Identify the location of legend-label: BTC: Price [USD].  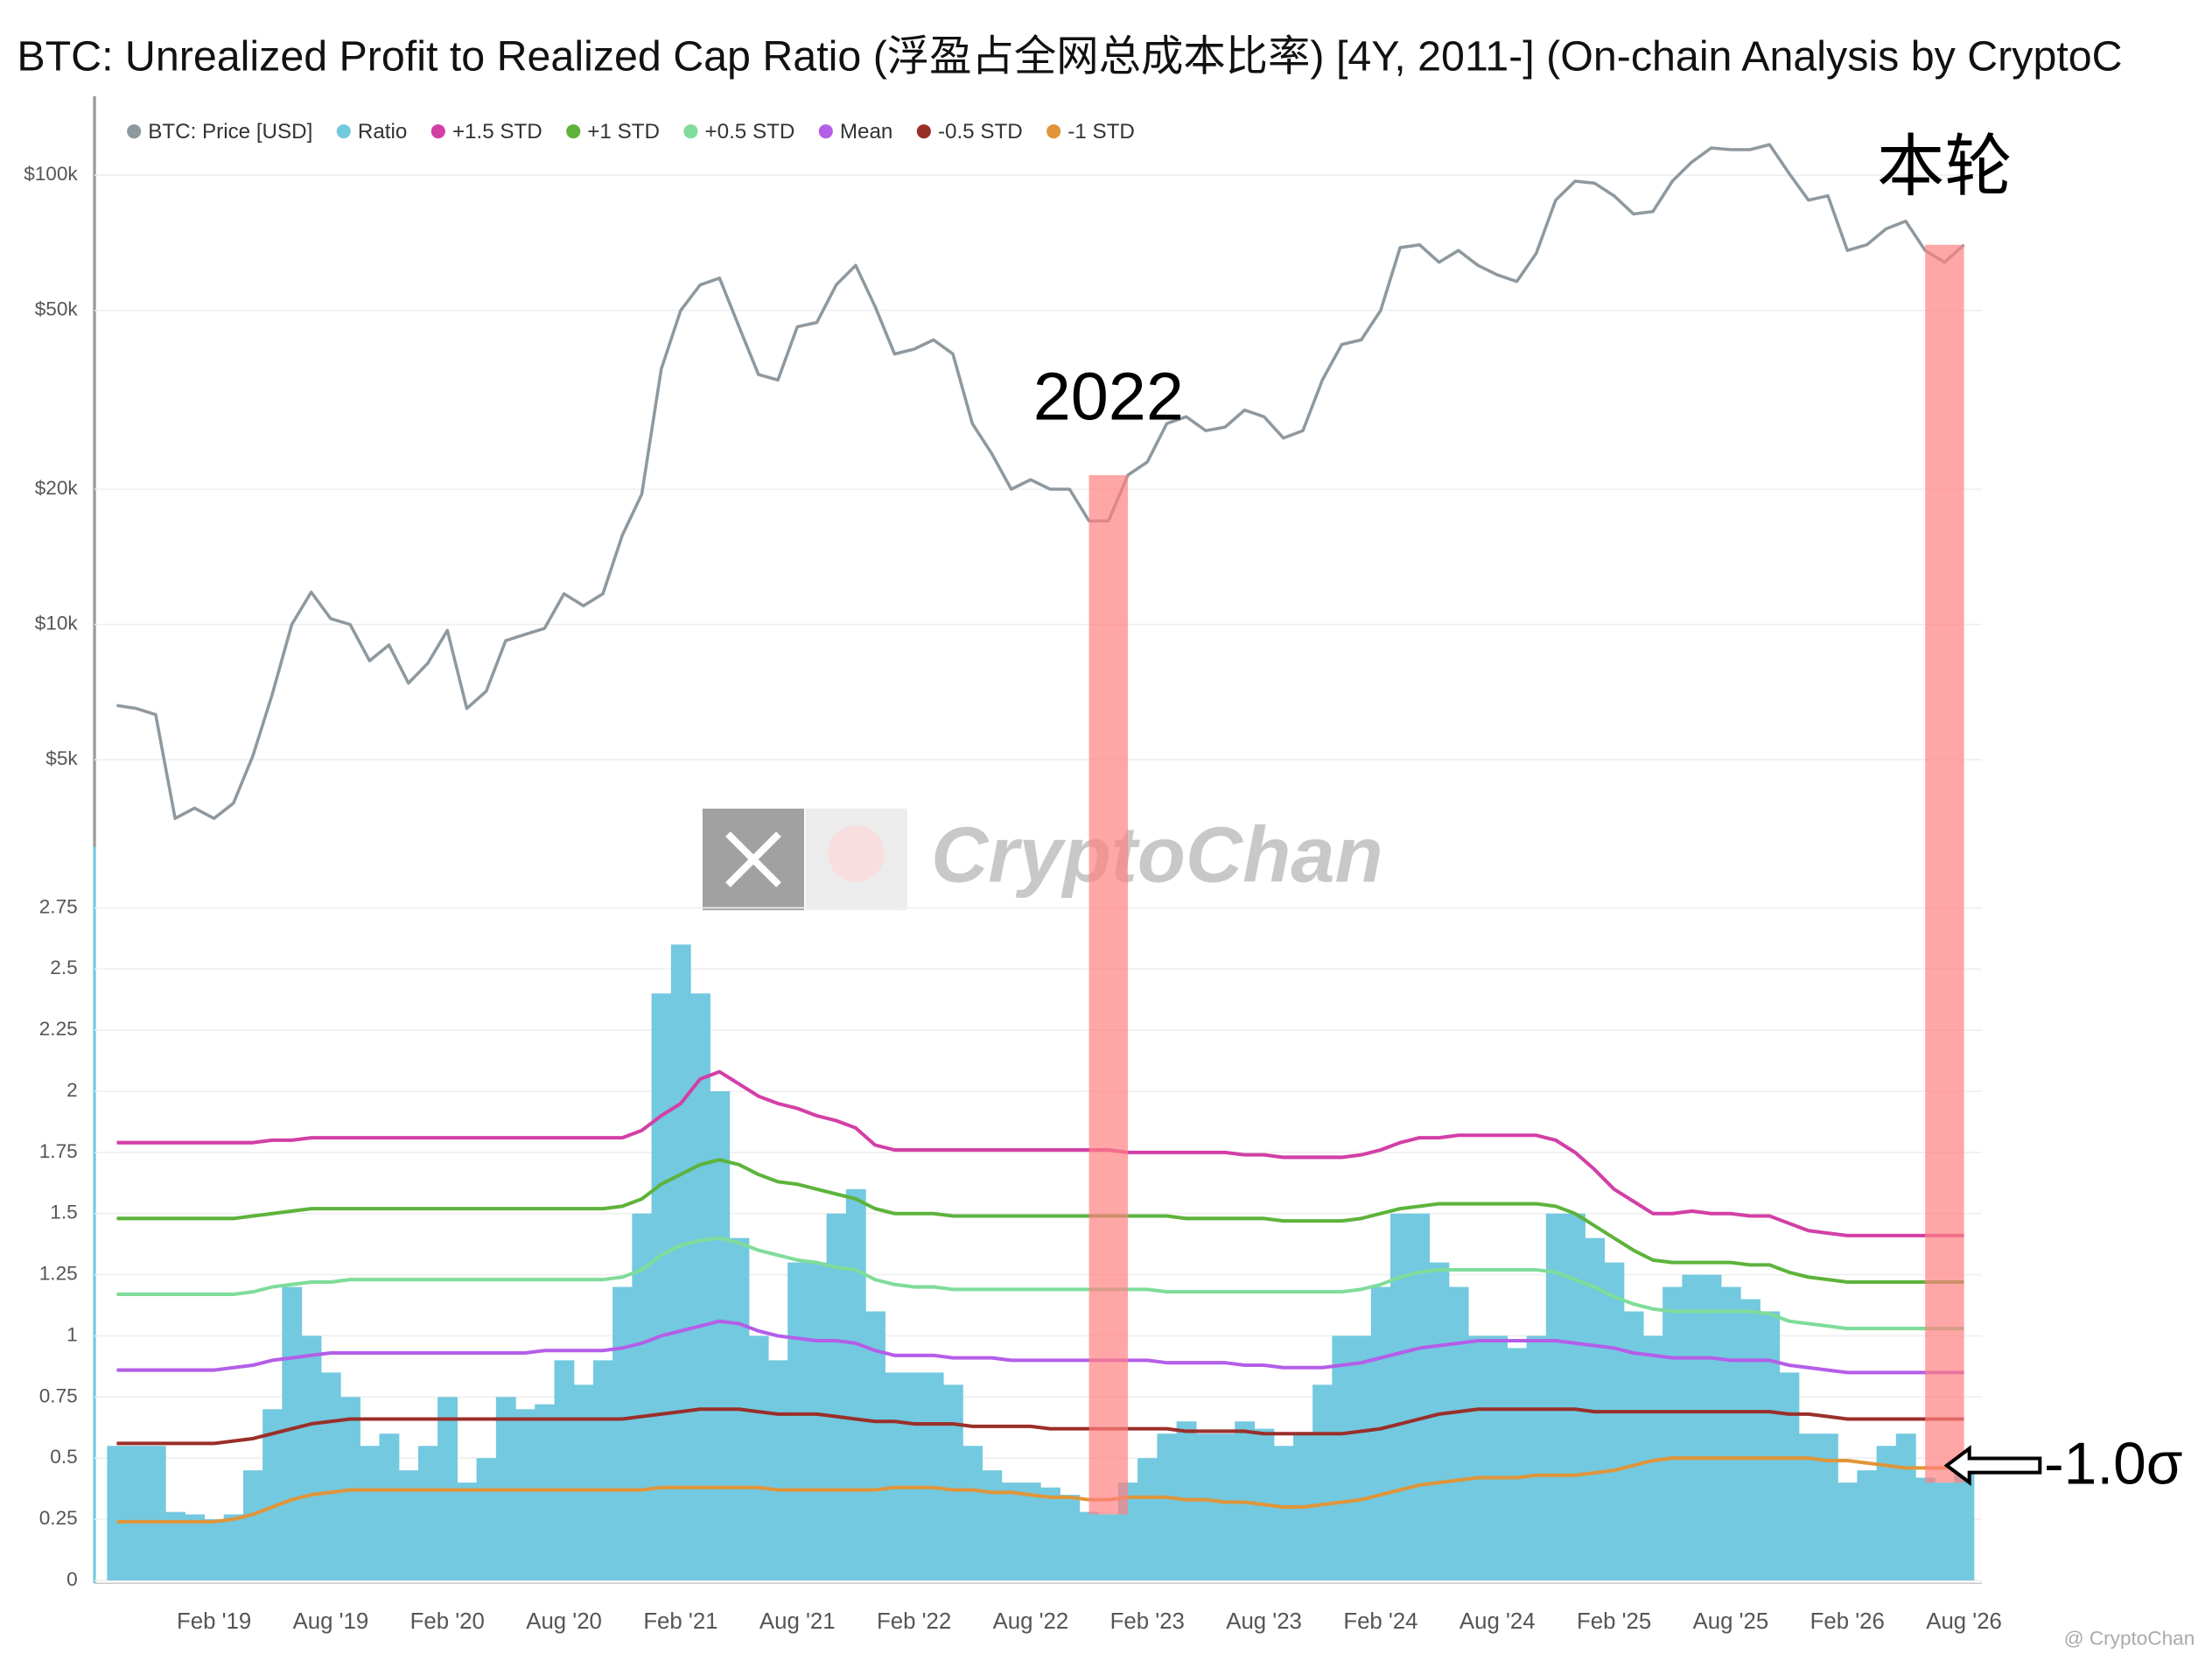
(230, 132).